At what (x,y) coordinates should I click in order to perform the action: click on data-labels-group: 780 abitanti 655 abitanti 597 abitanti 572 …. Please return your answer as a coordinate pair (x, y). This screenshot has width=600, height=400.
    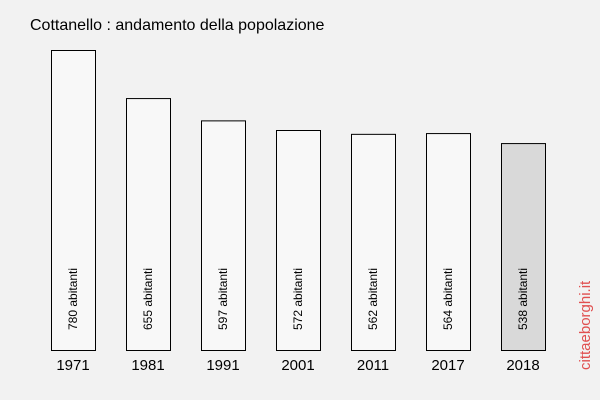
    Looking at the image, I should click on (298, 299).